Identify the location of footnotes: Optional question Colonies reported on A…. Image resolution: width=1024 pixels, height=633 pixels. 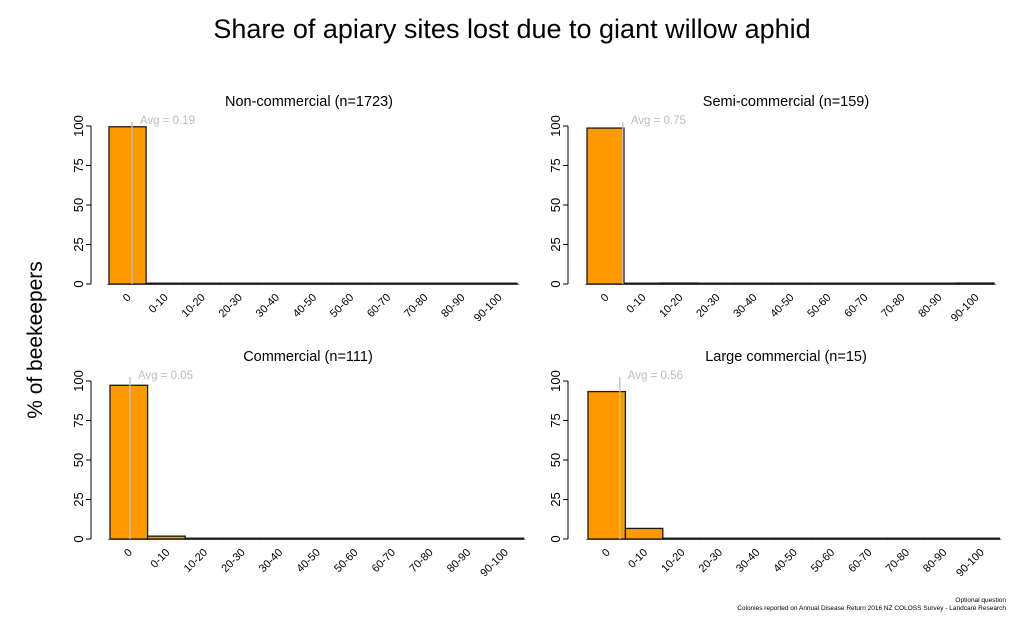
(871, 605).